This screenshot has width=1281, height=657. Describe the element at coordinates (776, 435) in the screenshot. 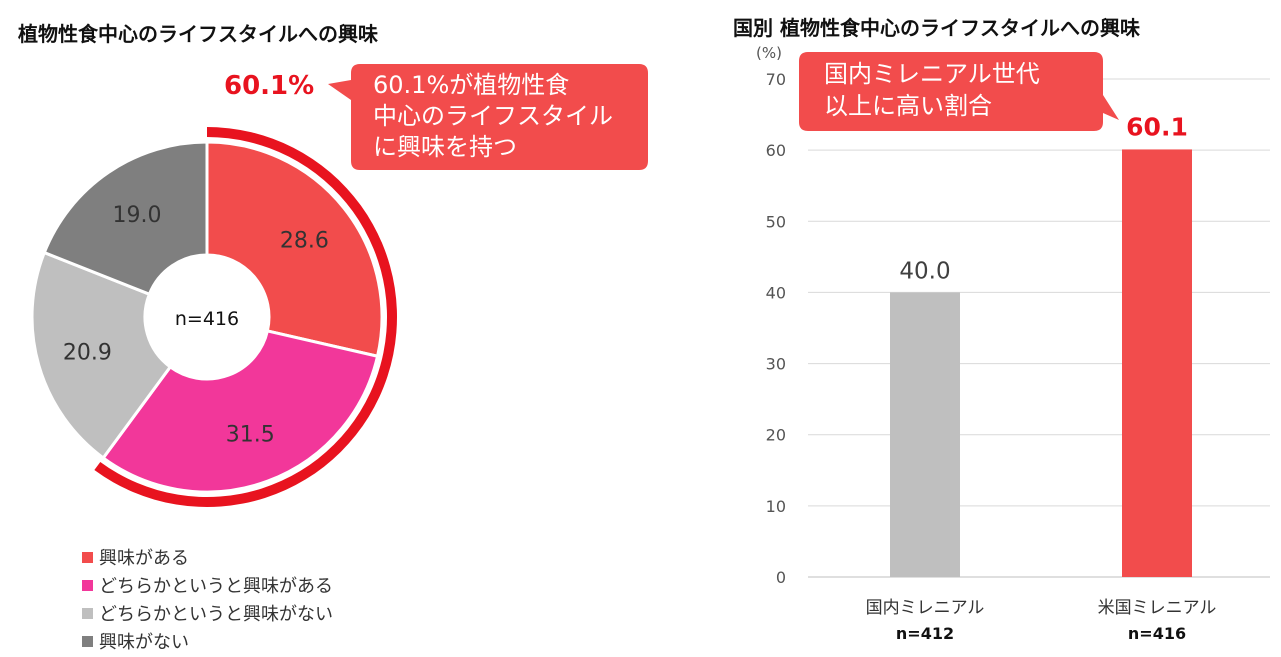

I see `y-tick-label: 20` at that location.